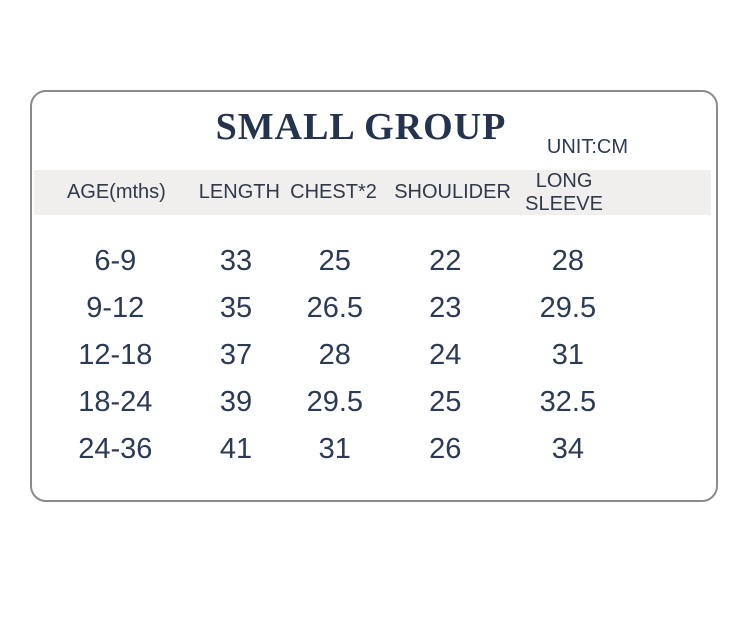  I want to click on table-row: 6-9 33 25 22 28, so click(374, 261).